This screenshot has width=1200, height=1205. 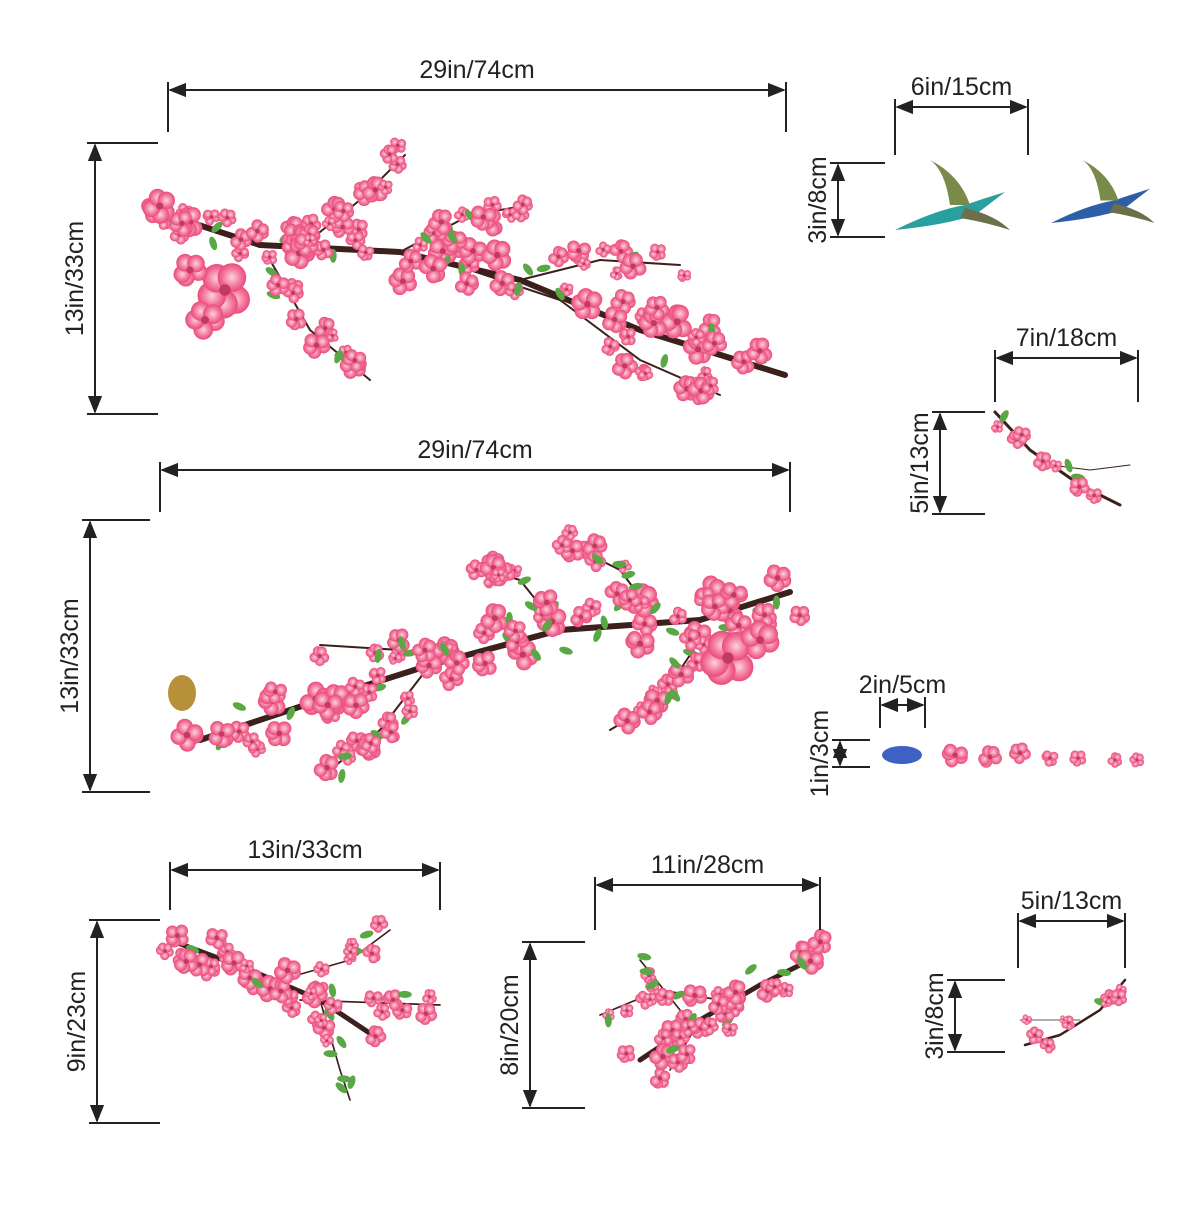 What do you see at coordinates (935, 1016) in the screenshot?
I see `height-label: 3in/8cm` at bounding box center [935, 1016].